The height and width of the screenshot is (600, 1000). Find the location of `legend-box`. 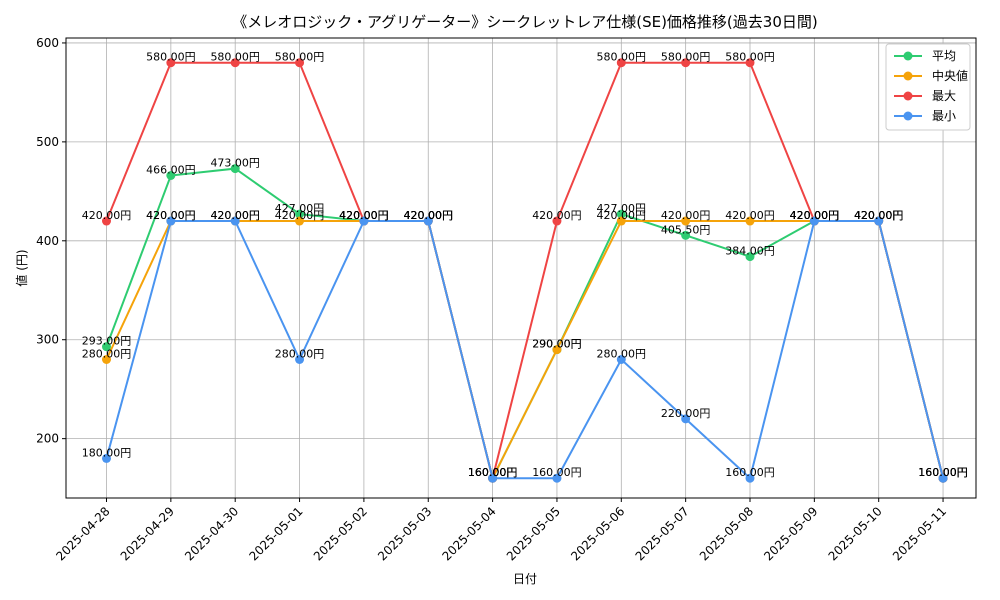

legend-box is located at coordinates (928, 87).